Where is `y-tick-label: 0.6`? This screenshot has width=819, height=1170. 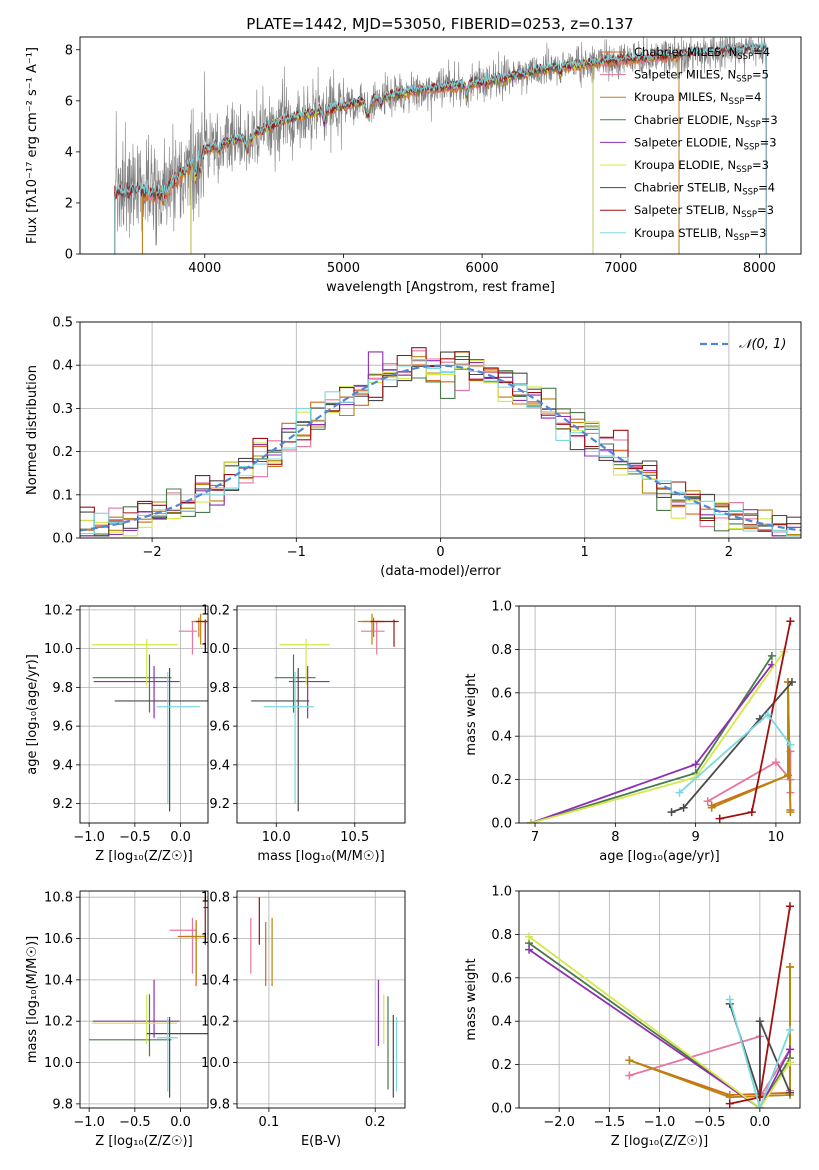
y-tick-label: 0.6 is located at coordinates (501, 693).